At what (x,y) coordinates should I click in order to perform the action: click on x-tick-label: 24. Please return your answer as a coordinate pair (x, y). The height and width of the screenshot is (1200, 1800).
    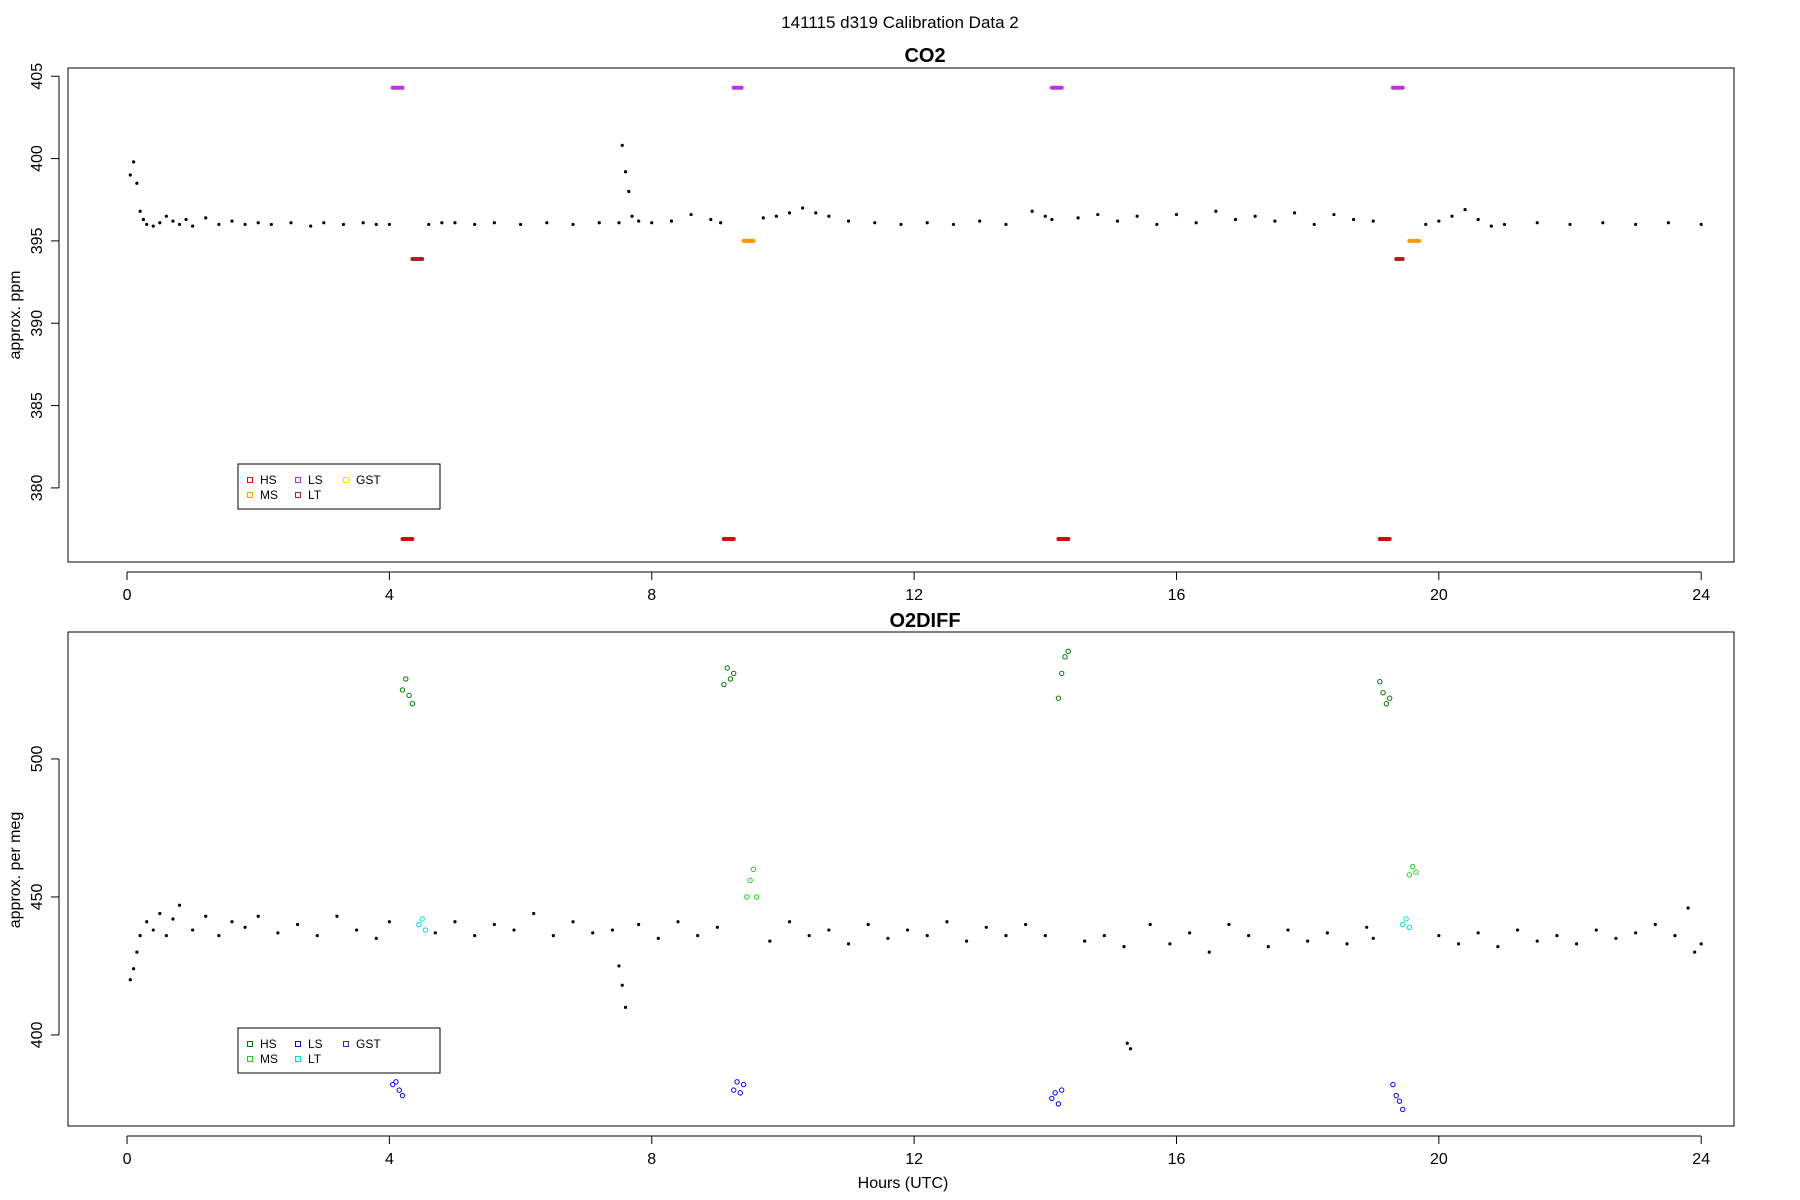
    Looking at the image, I should click on (1701, 1159).